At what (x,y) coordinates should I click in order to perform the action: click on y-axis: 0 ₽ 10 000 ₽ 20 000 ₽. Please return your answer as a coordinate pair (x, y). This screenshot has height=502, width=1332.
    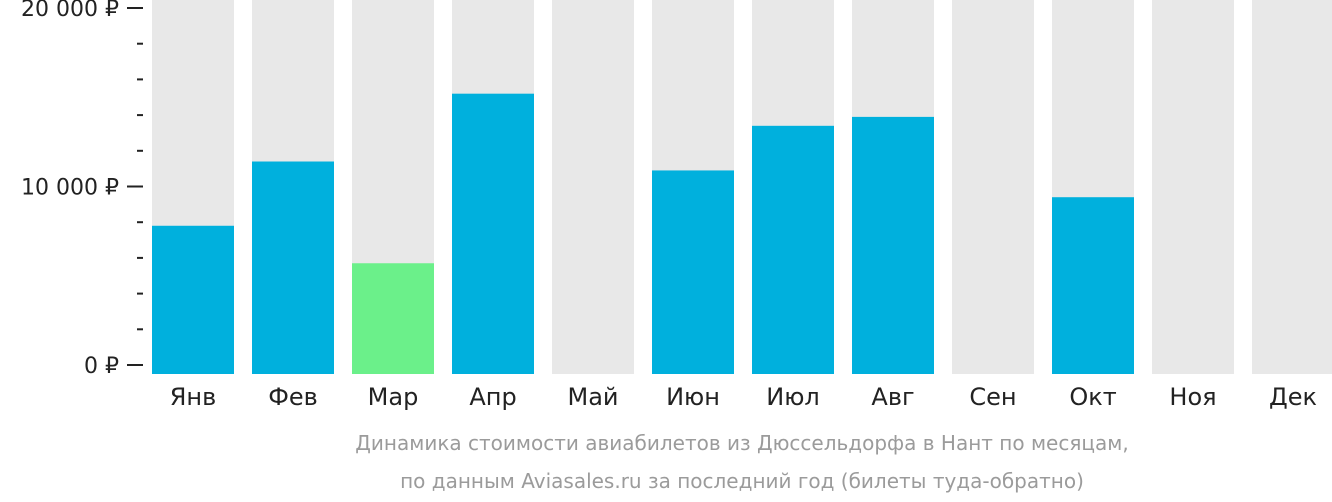
    Looking at the image, I should click on (82, 189).